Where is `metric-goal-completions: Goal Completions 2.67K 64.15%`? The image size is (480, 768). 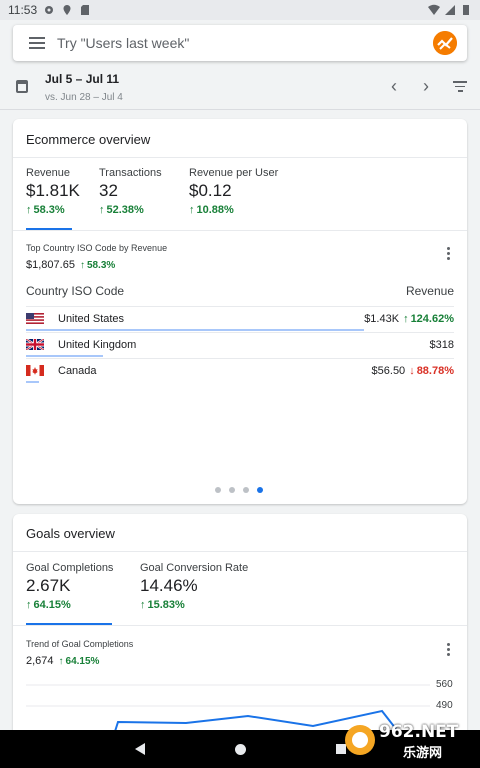 metric-goal-completions: Goal Completions 2.67K 64.15% is located at coordinates (69, 586).